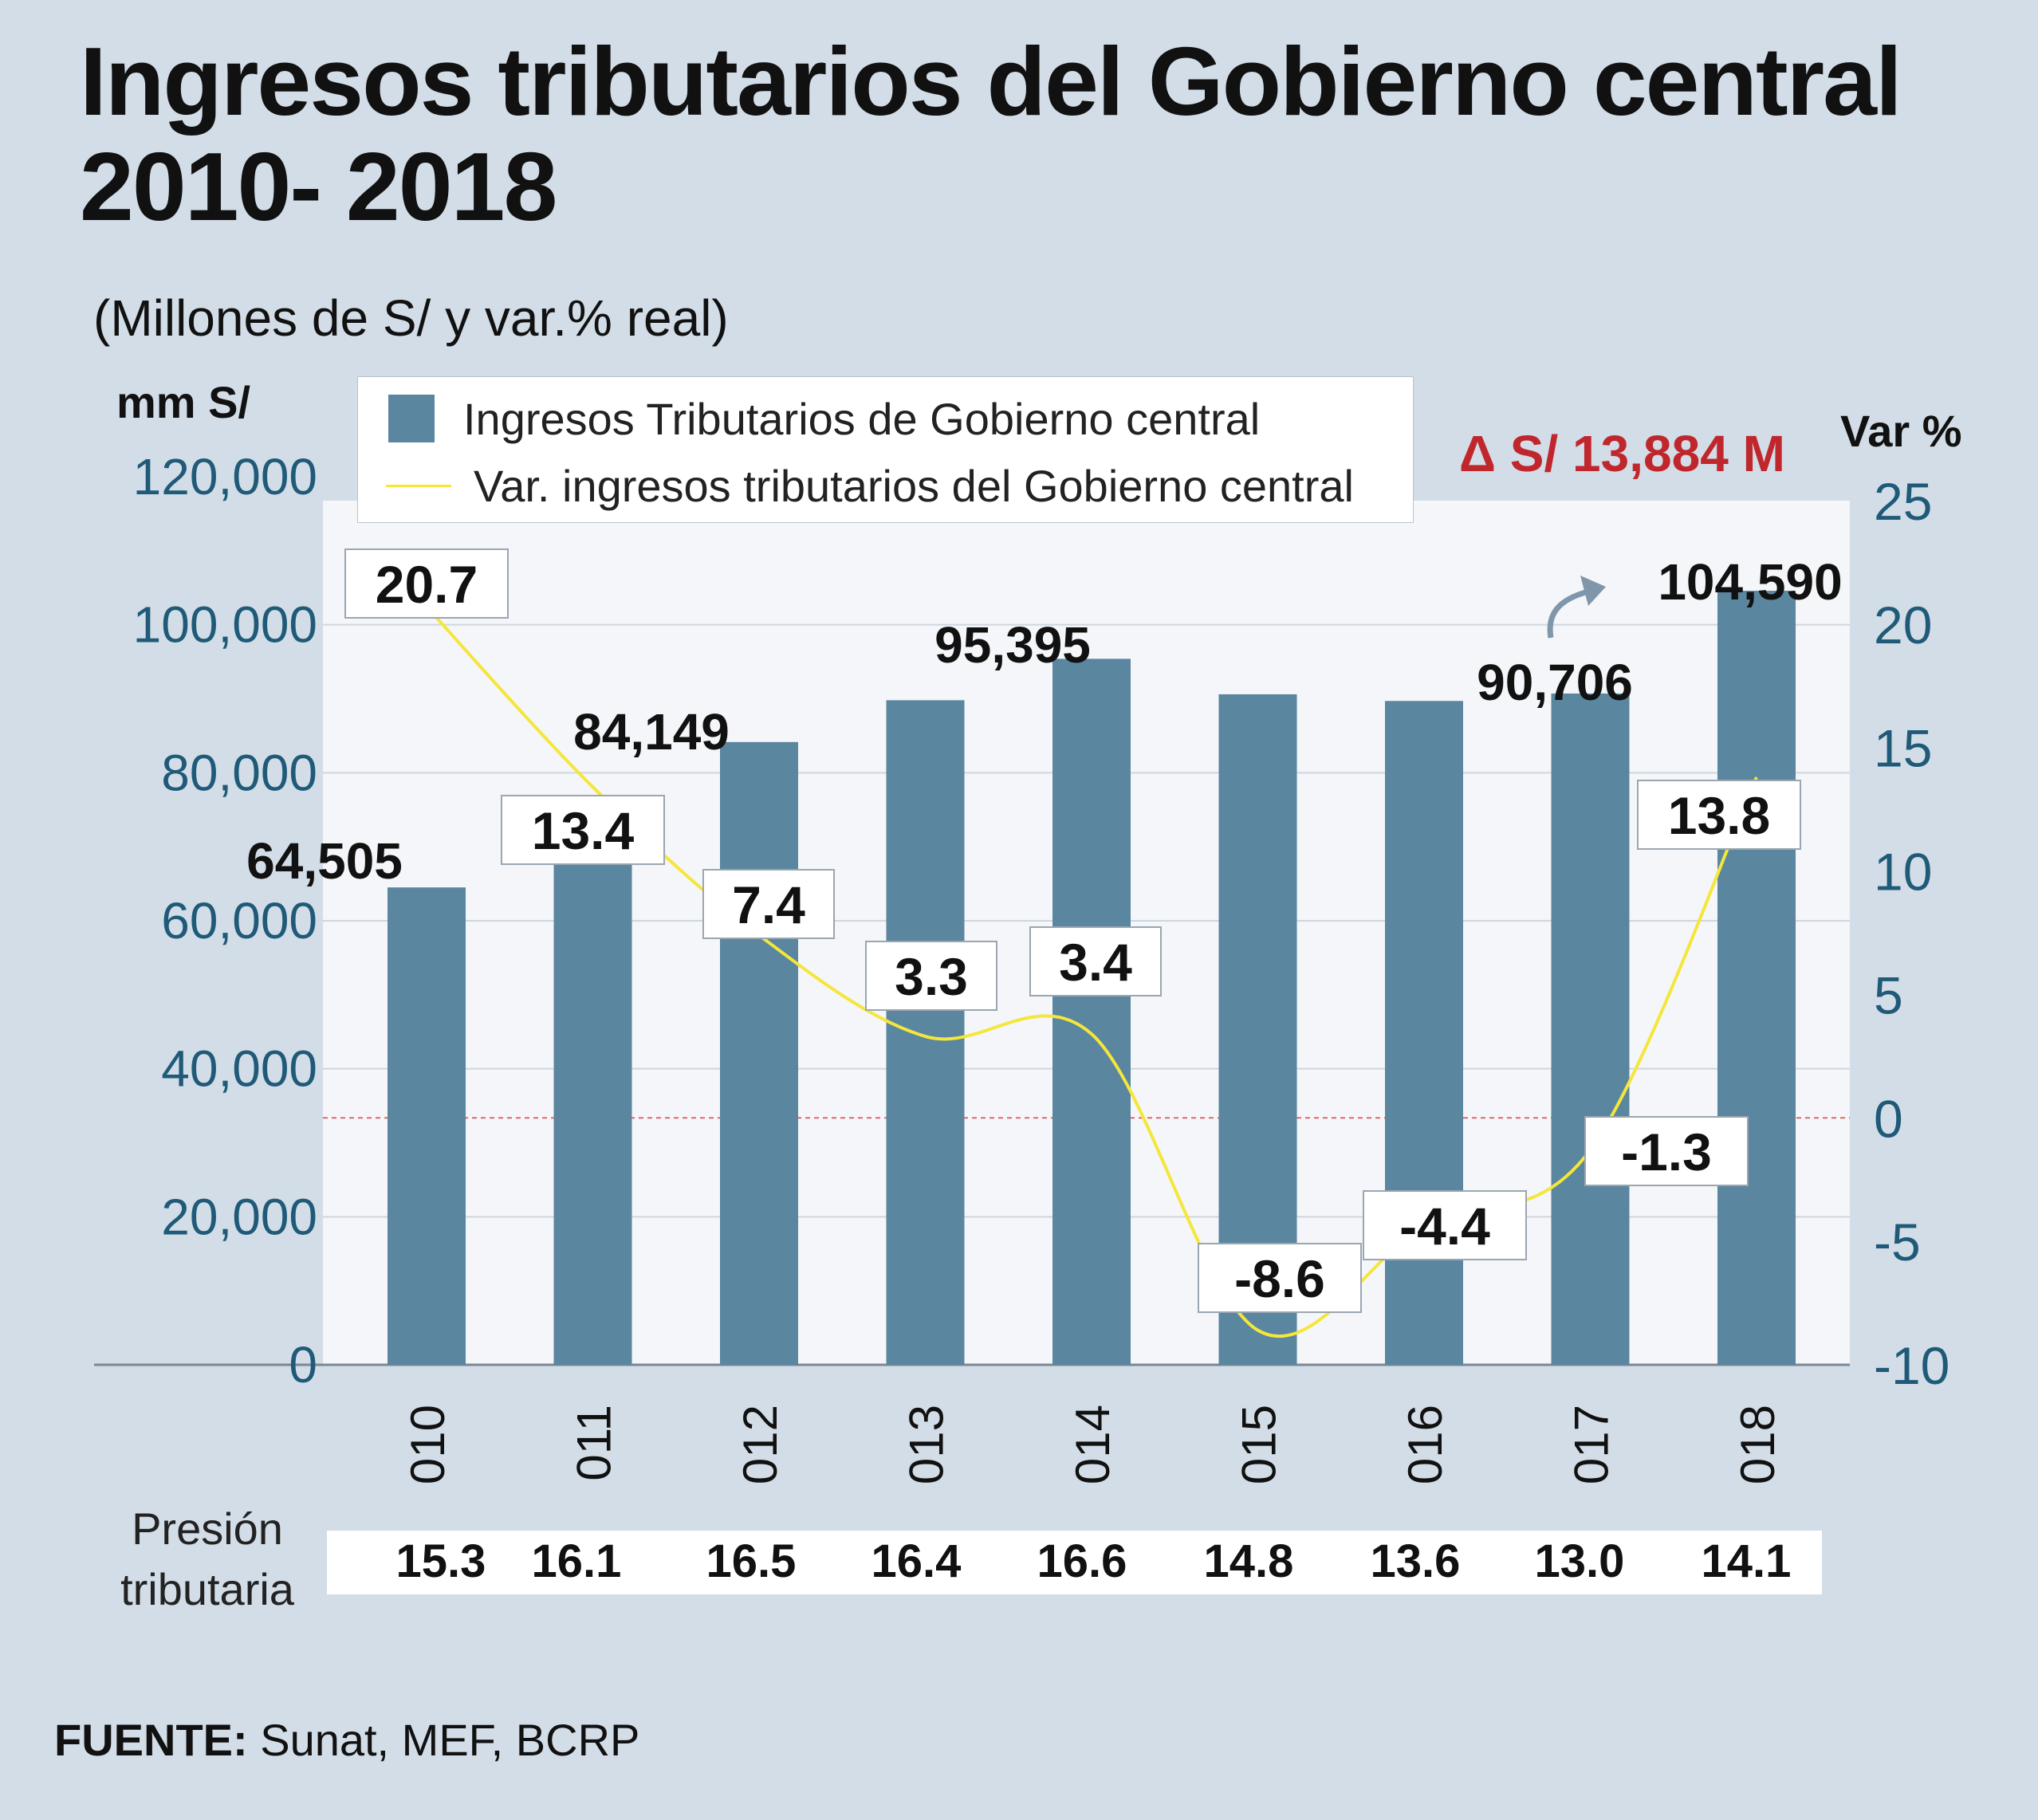  I want to click on right-tick-label: 20, so click(1903, 625).